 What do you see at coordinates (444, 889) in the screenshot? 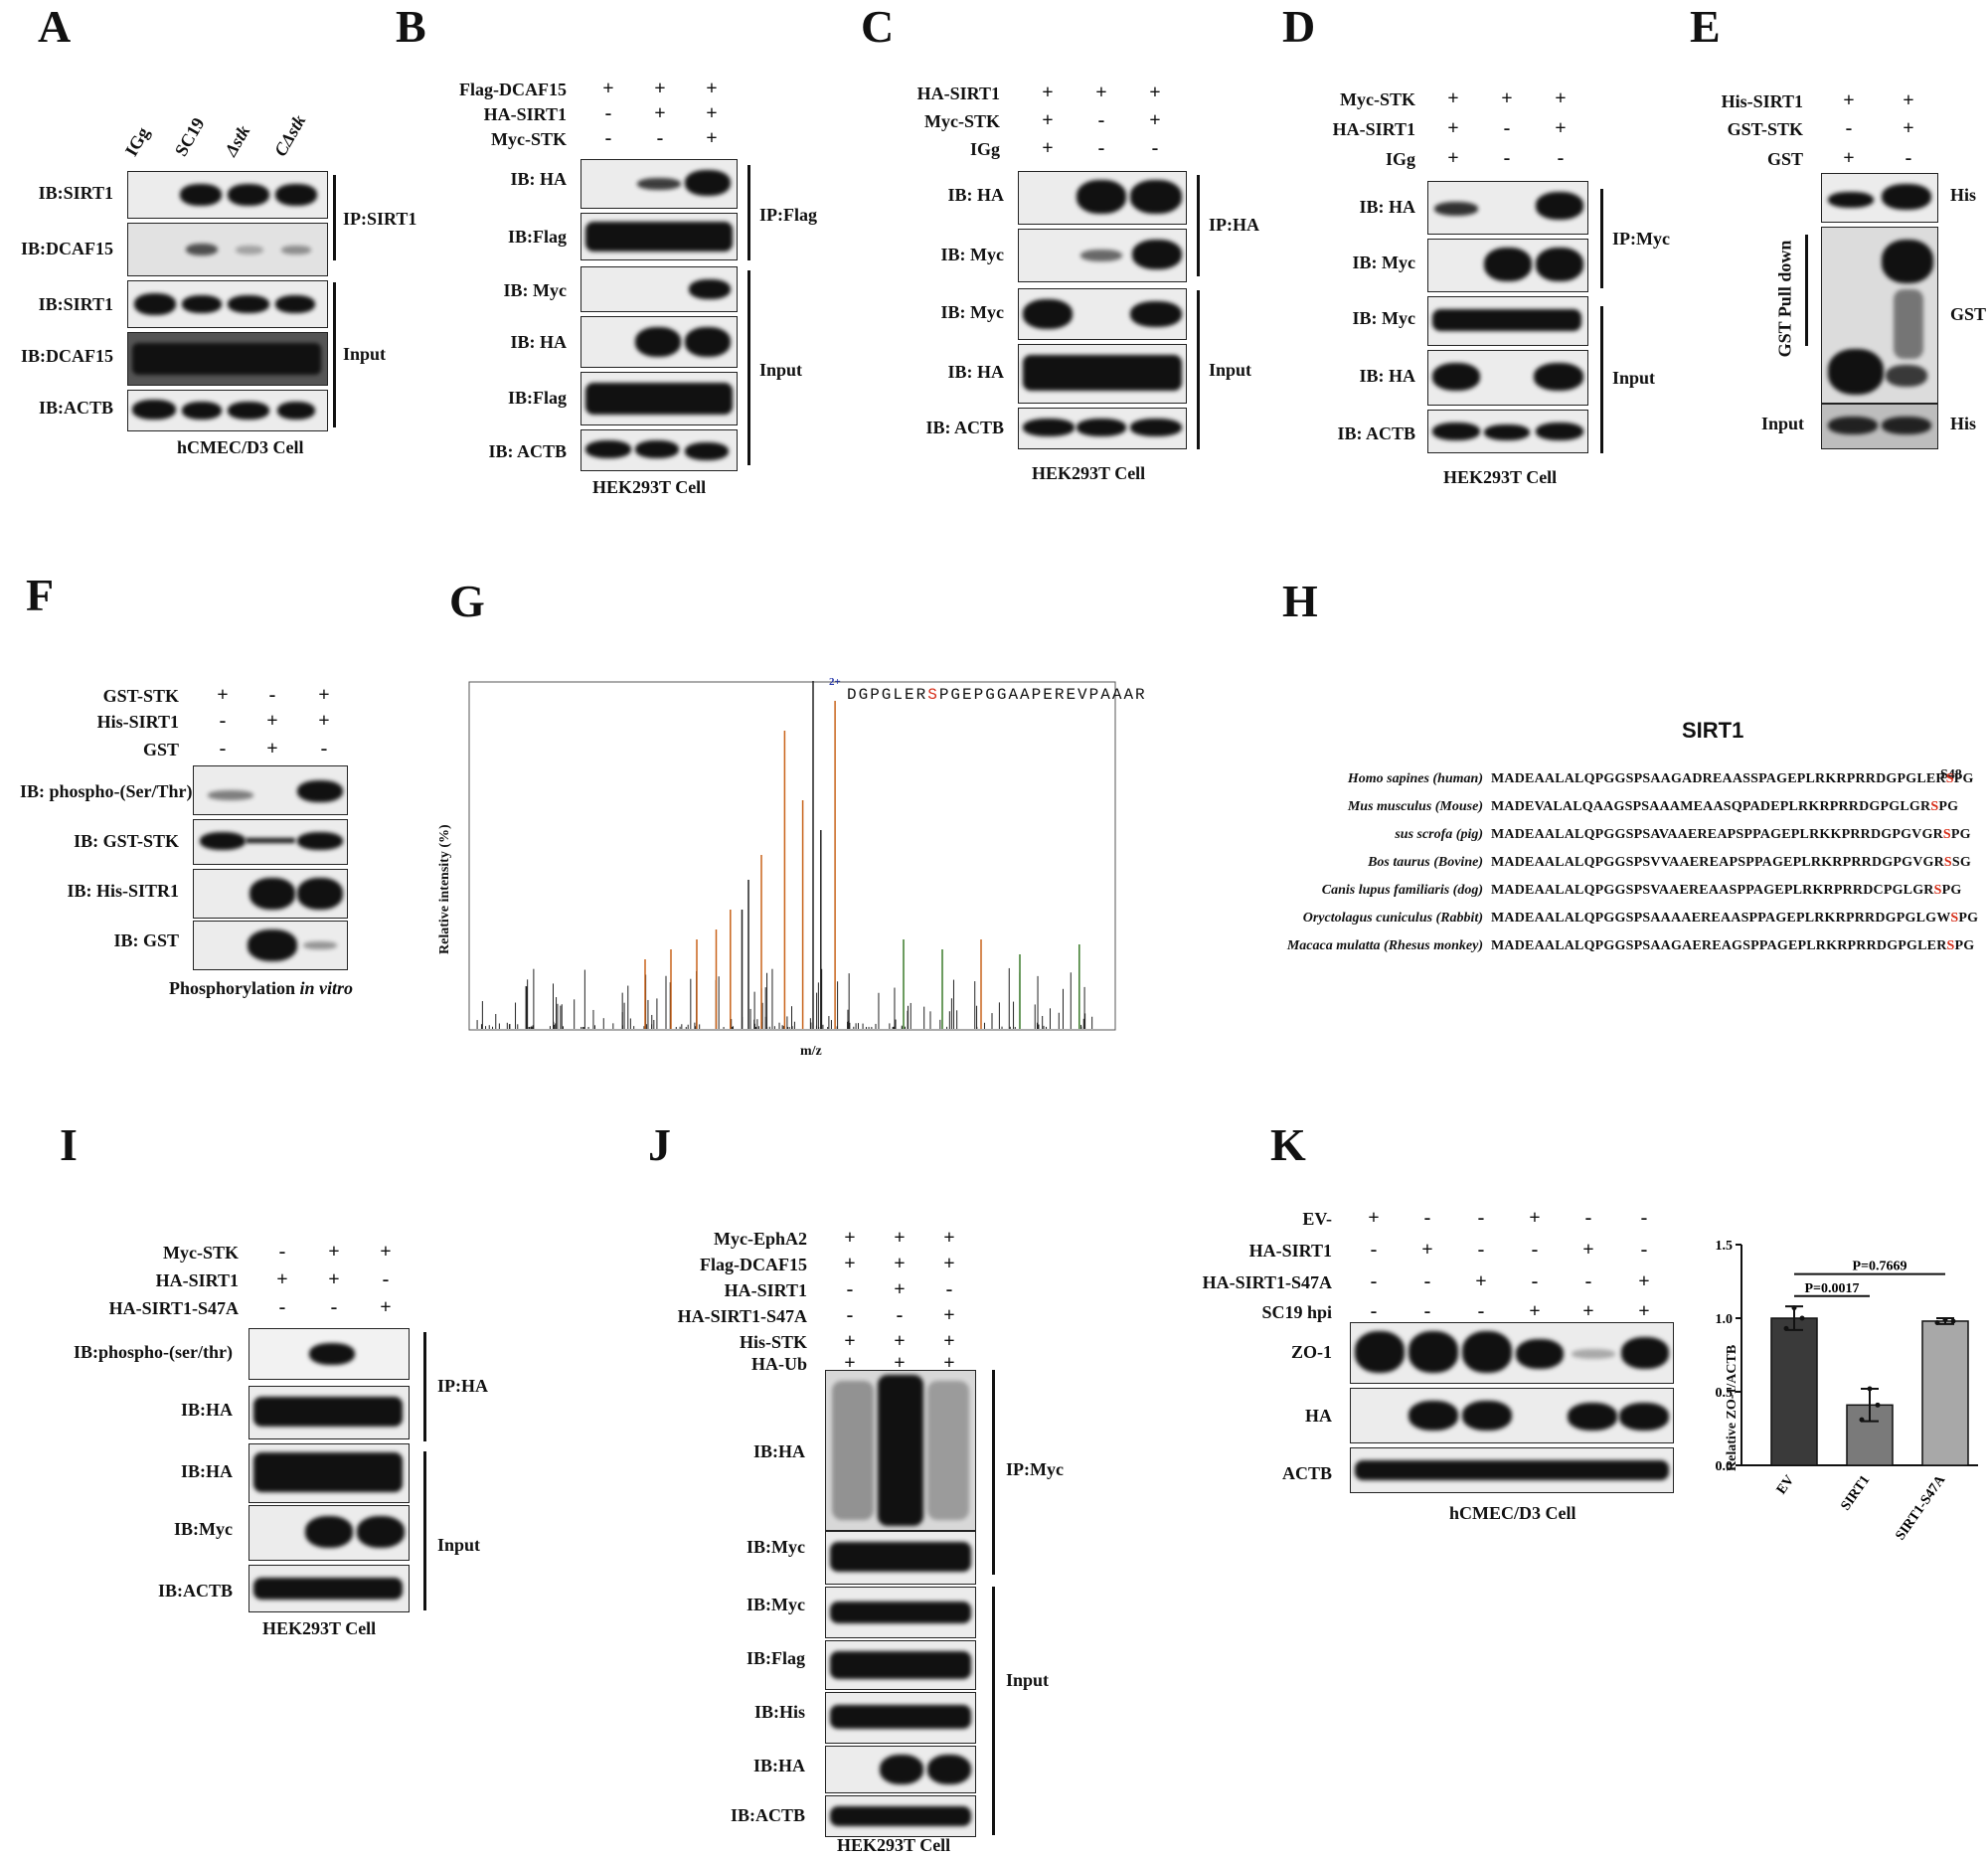
I see `y-axis-label: Relative intensity (%)` at bounding box center [444, 889].